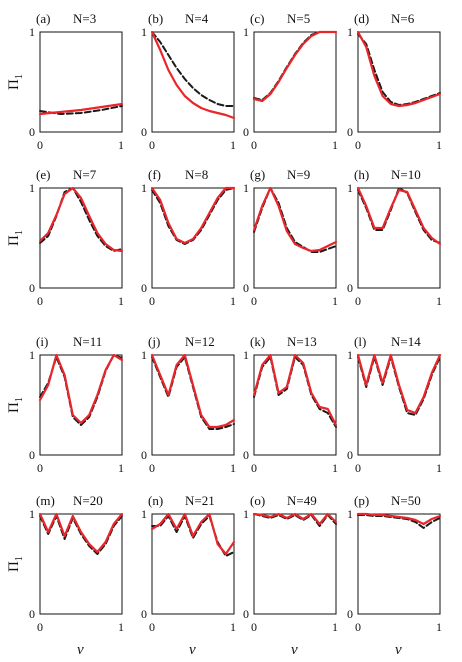  What do you see at coordinates (200, 341) in the screenshot?
I see `panel-title: N=12` at bounding box center [200, 341].